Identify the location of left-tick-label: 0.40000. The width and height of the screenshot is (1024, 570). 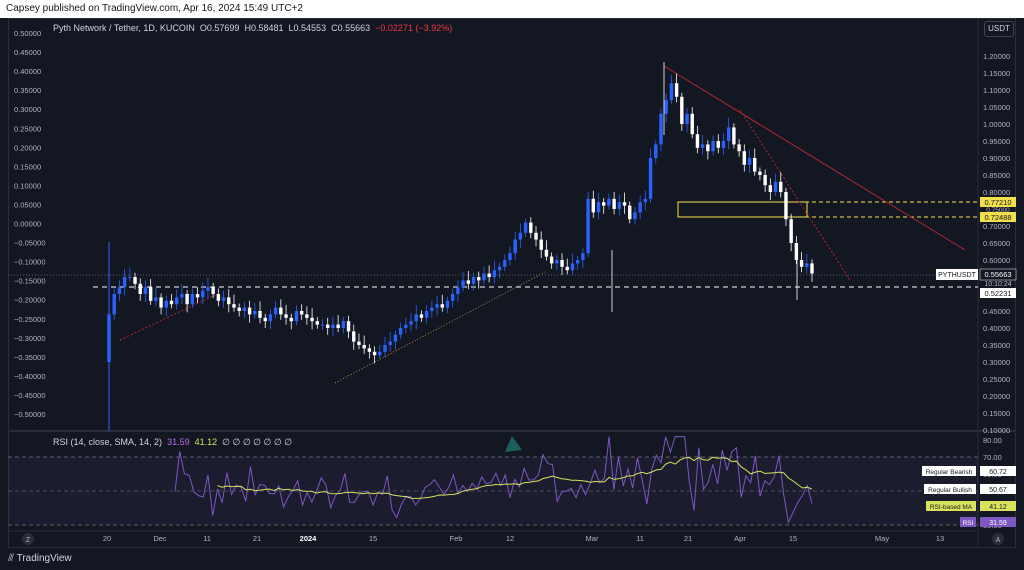
(27, 71).